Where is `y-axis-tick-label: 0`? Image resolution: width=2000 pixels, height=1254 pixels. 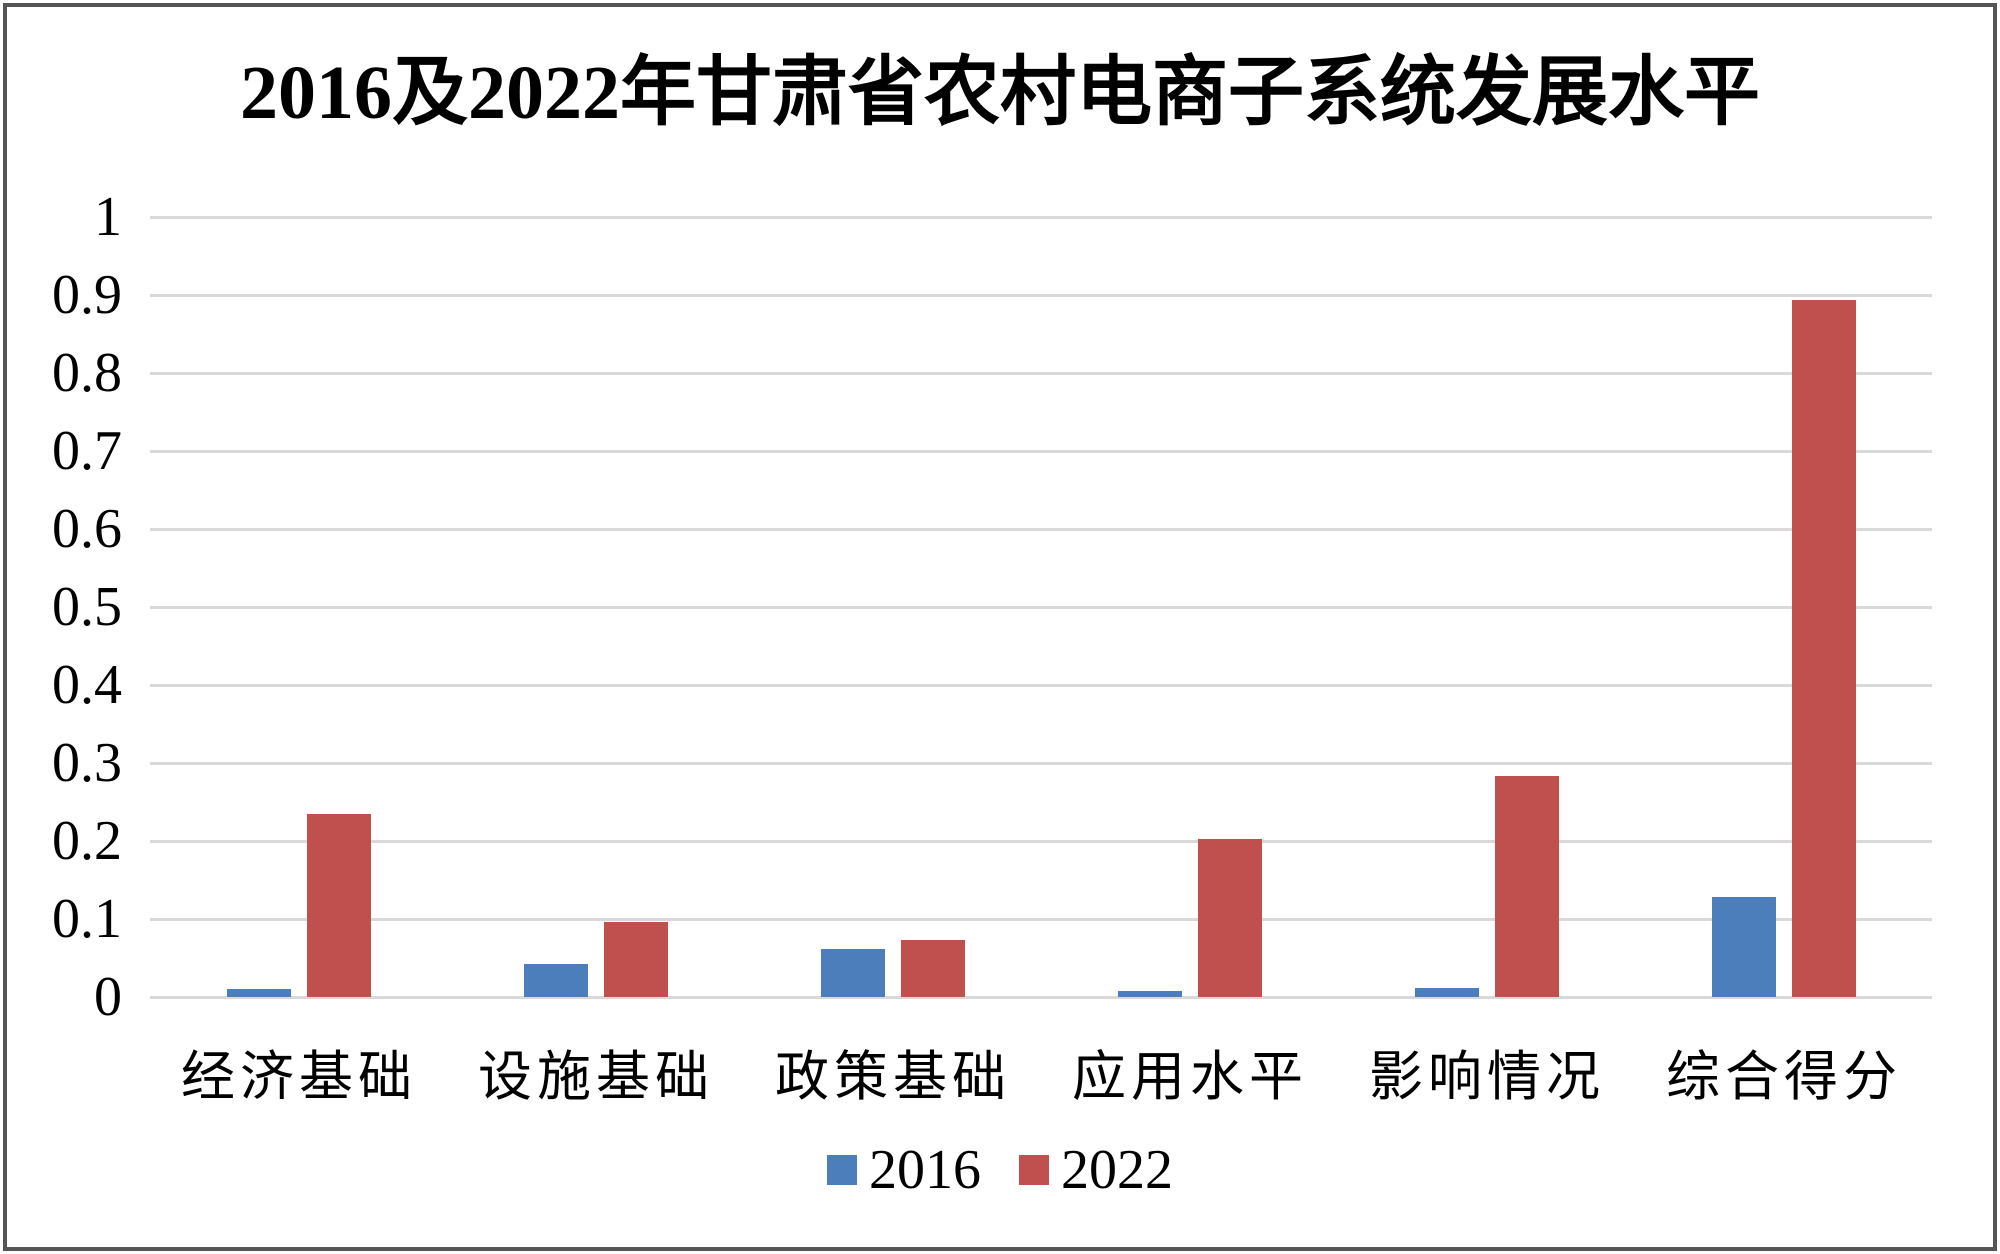
y-axis-tick-label: 0 is located at coordinates (108, 997).